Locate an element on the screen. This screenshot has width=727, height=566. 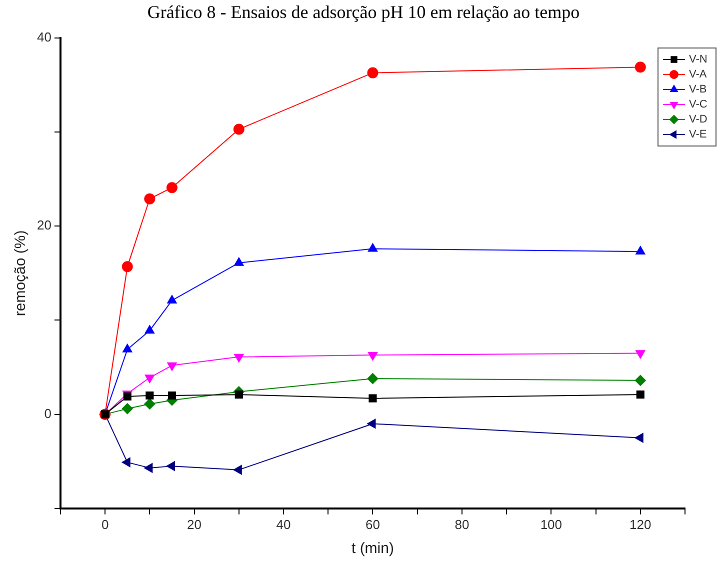
chart-title: Gráfico 8 - Ensaios de adsorção pH 10 em relação ao tempo is located at coordinates (363, 12).